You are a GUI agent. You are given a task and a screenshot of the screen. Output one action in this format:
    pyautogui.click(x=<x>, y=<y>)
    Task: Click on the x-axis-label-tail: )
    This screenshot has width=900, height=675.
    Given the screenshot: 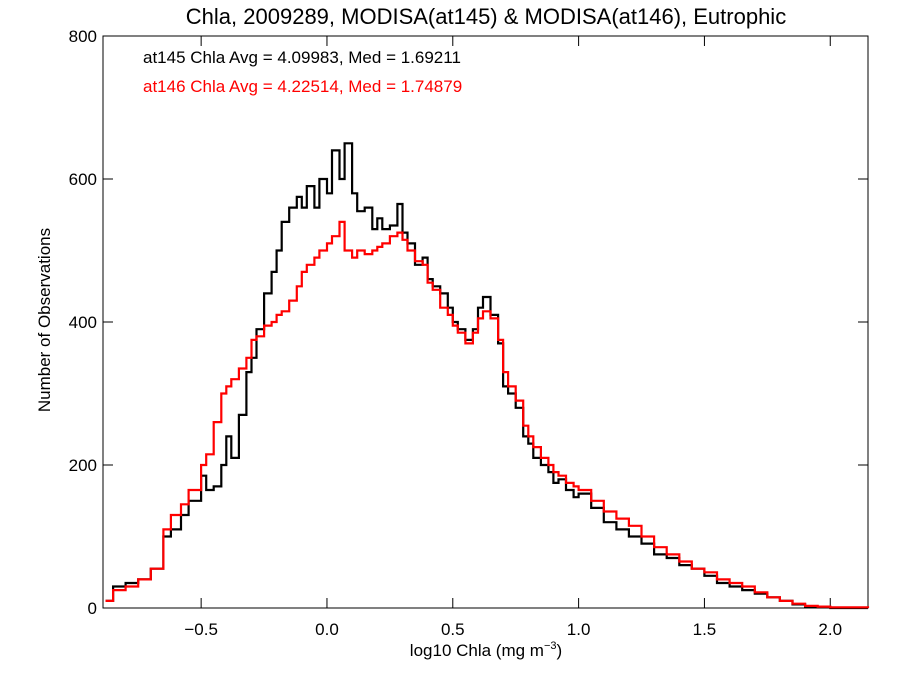 What is the action you would take?
    pyautogui.click(x=560, y=650)
    